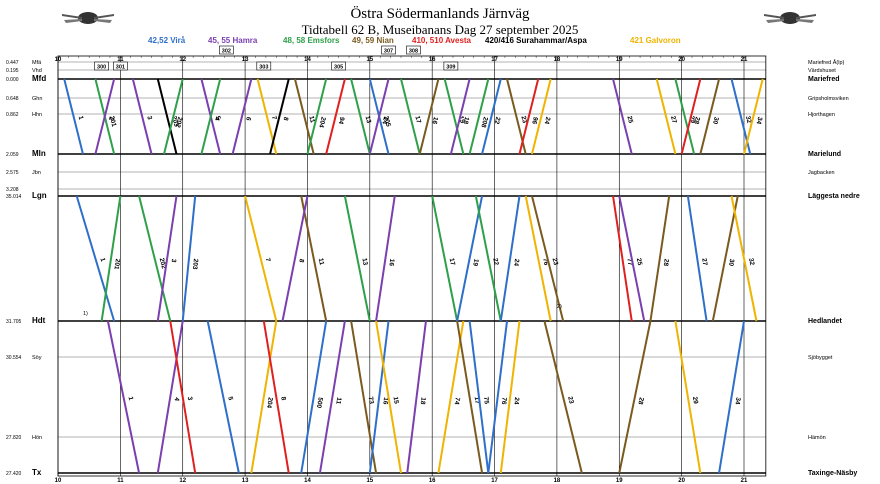 The width and height of the screenshot is (880, 484). What do you see at coordinates (744, 60) in the screenshot?
I see `x-tick-label-top: 21` at bounding box center [744, 60].